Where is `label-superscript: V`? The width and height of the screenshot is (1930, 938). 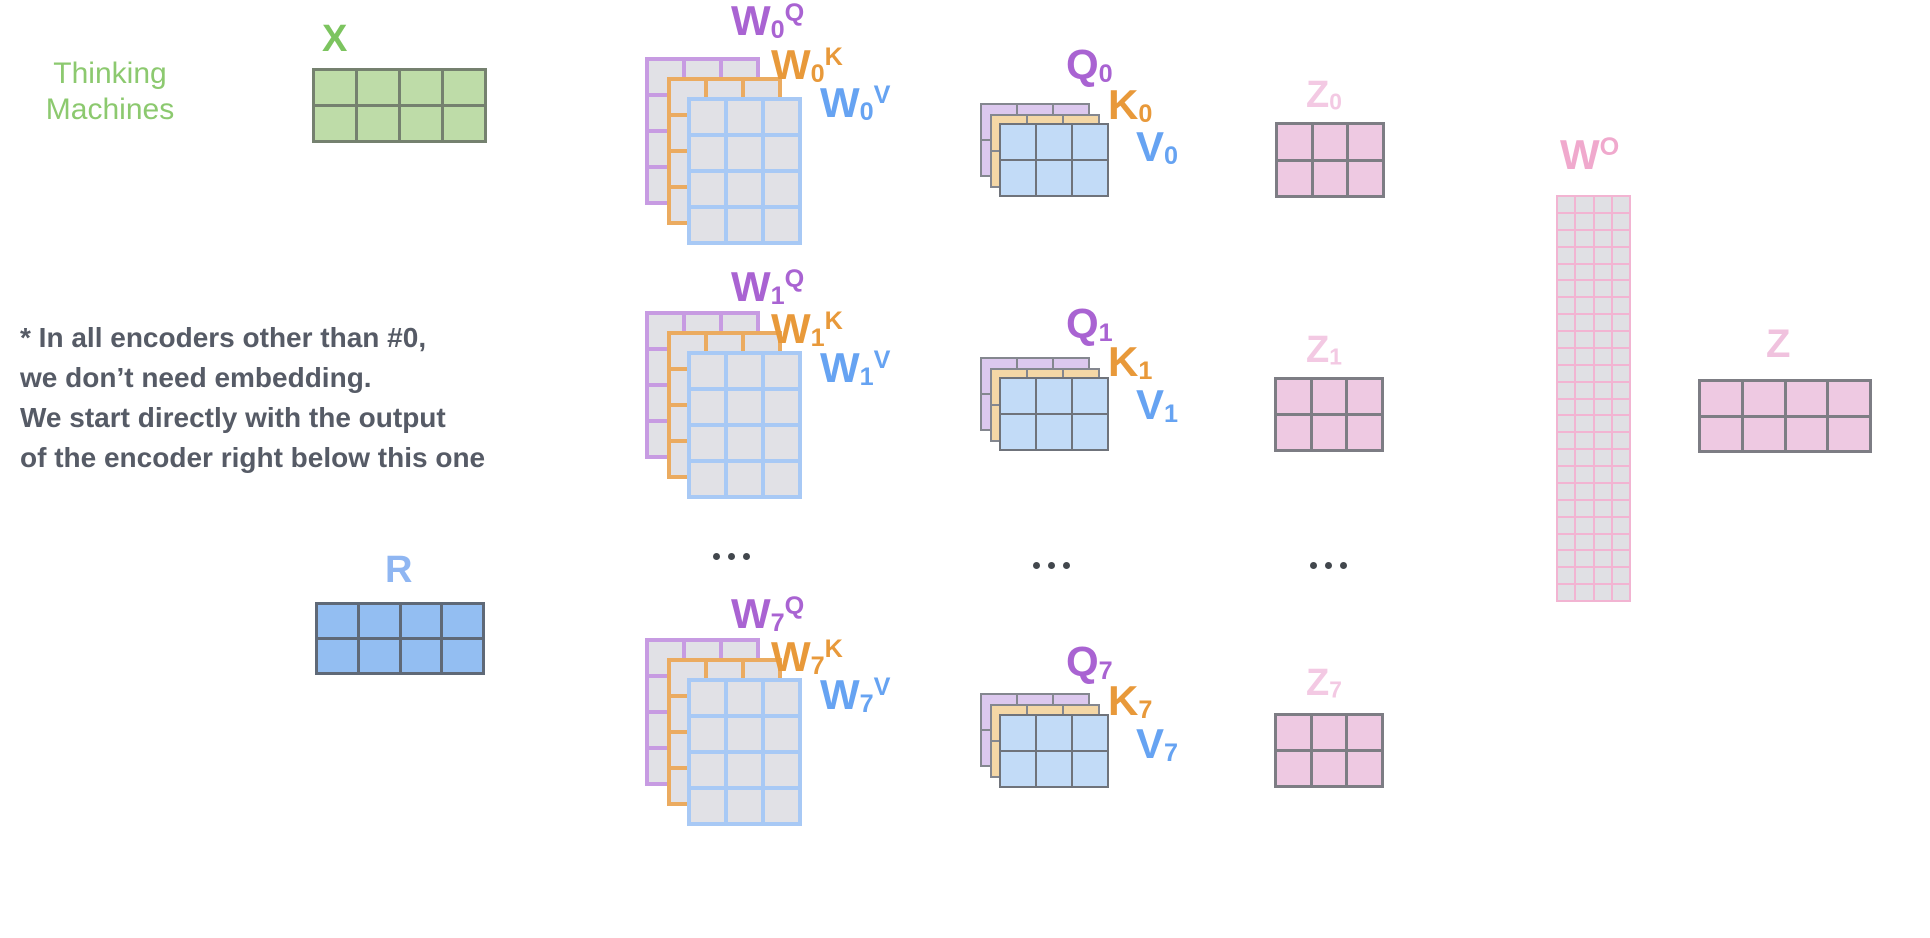 label-superscript: V is located at coordinates (882, 360).